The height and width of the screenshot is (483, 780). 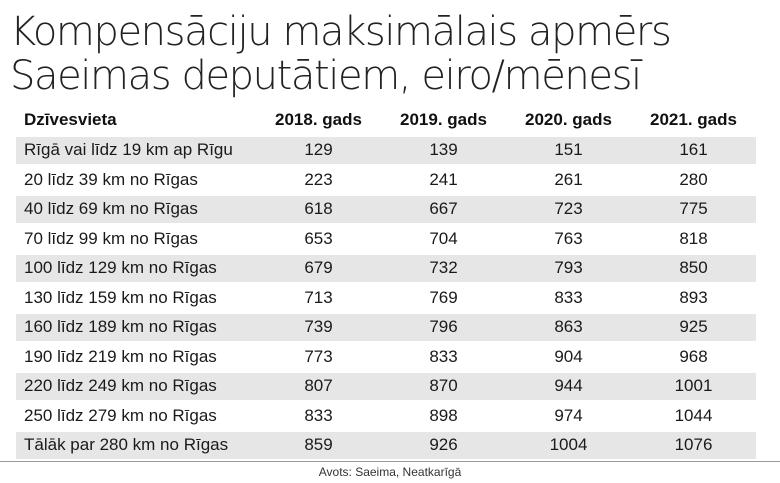 I want to click on table-cell-2019: 139, so click(x=443, y=149).